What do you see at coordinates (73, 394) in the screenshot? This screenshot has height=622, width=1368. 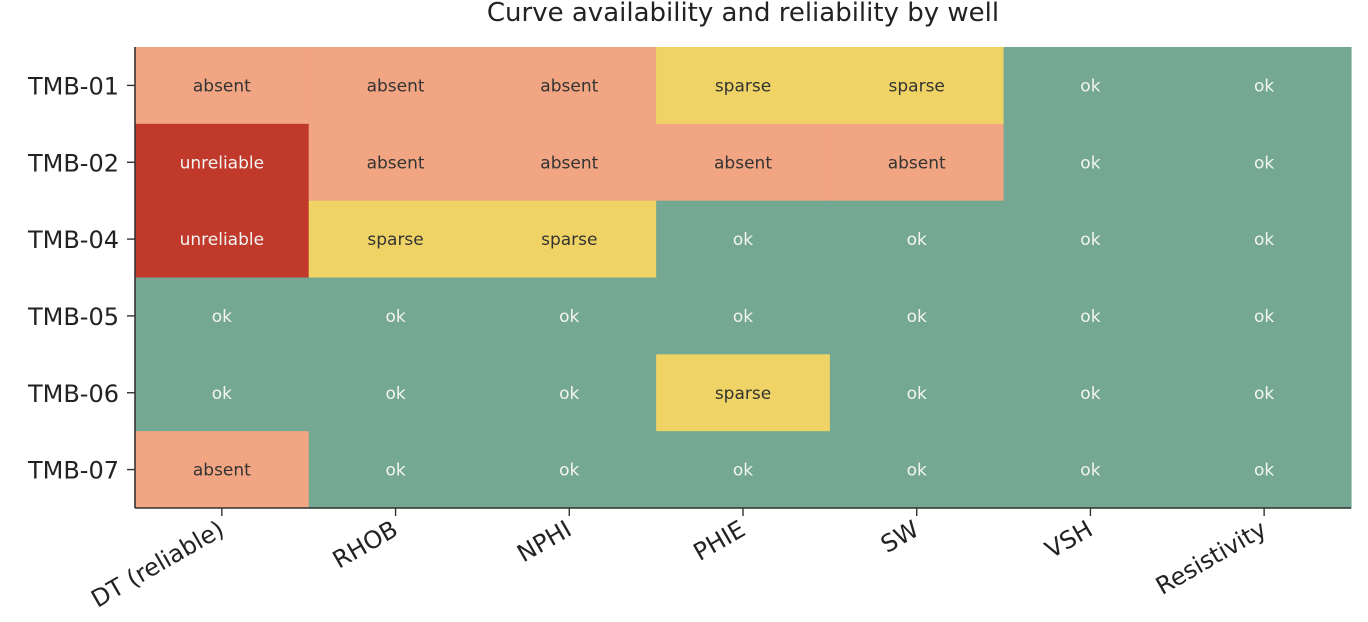 I see `y-tick-label: TMB-06` at bounding box center [73, 394].